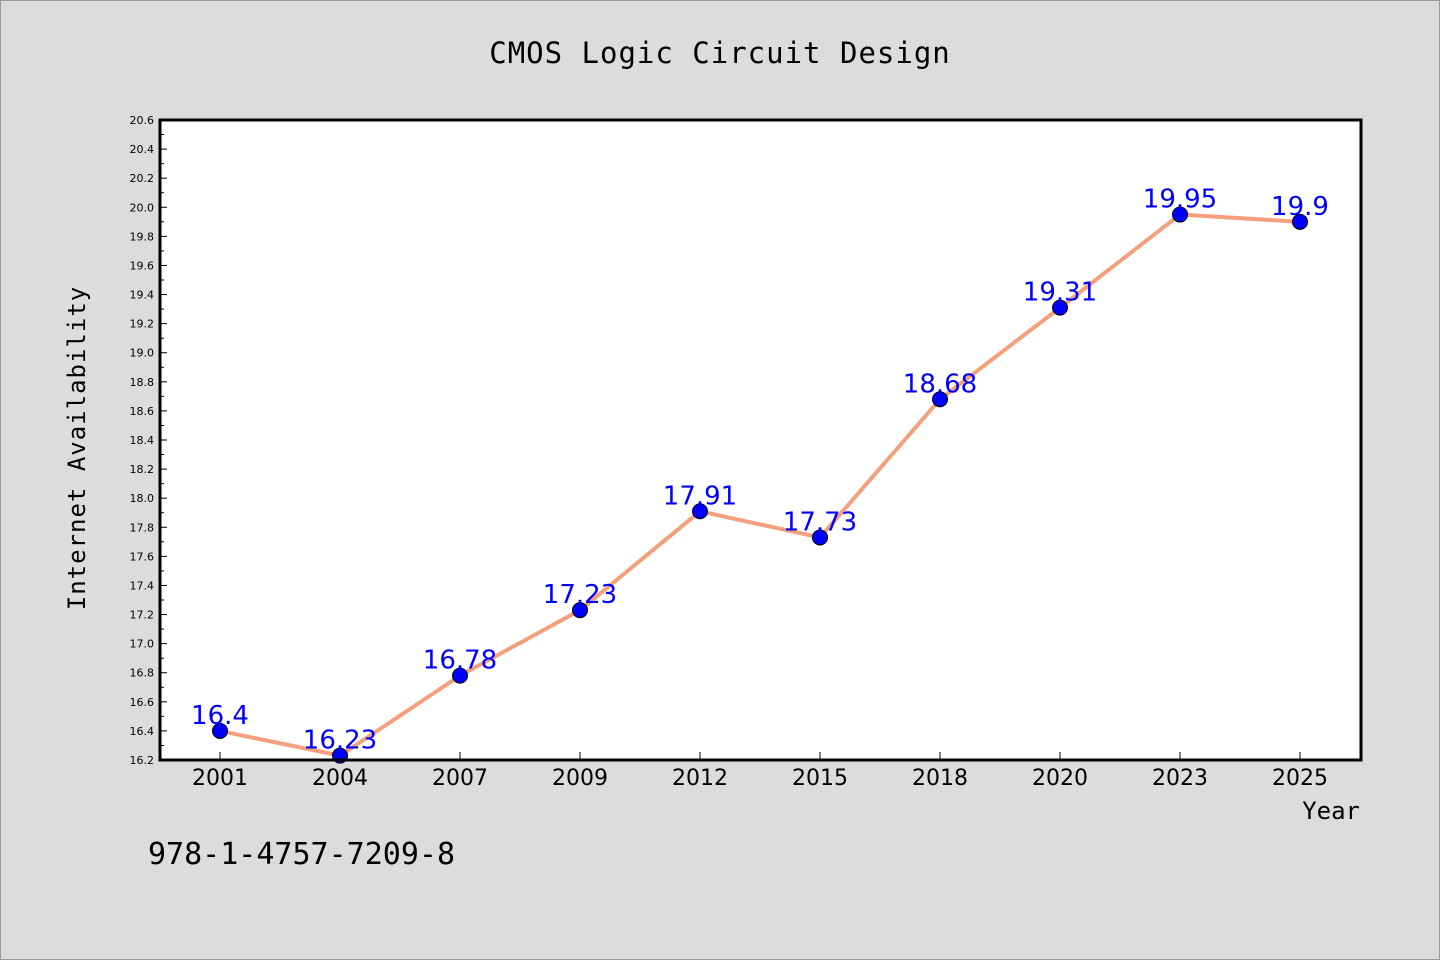 This screenshot has width=1440, height=960. What do you see at coordinates (142, 382) in the screenshot?
I see `y-tick-label: 18.8` at bounding box center [142, 382].